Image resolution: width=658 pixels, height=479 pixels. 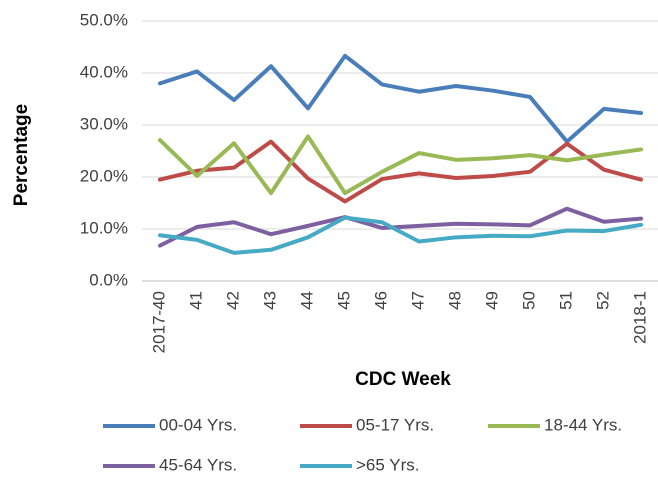 What do you see at coordinates (104, 175) in the screenshot?
I see `y-tick-label: 20.0%` at bounding box center [104, 175].